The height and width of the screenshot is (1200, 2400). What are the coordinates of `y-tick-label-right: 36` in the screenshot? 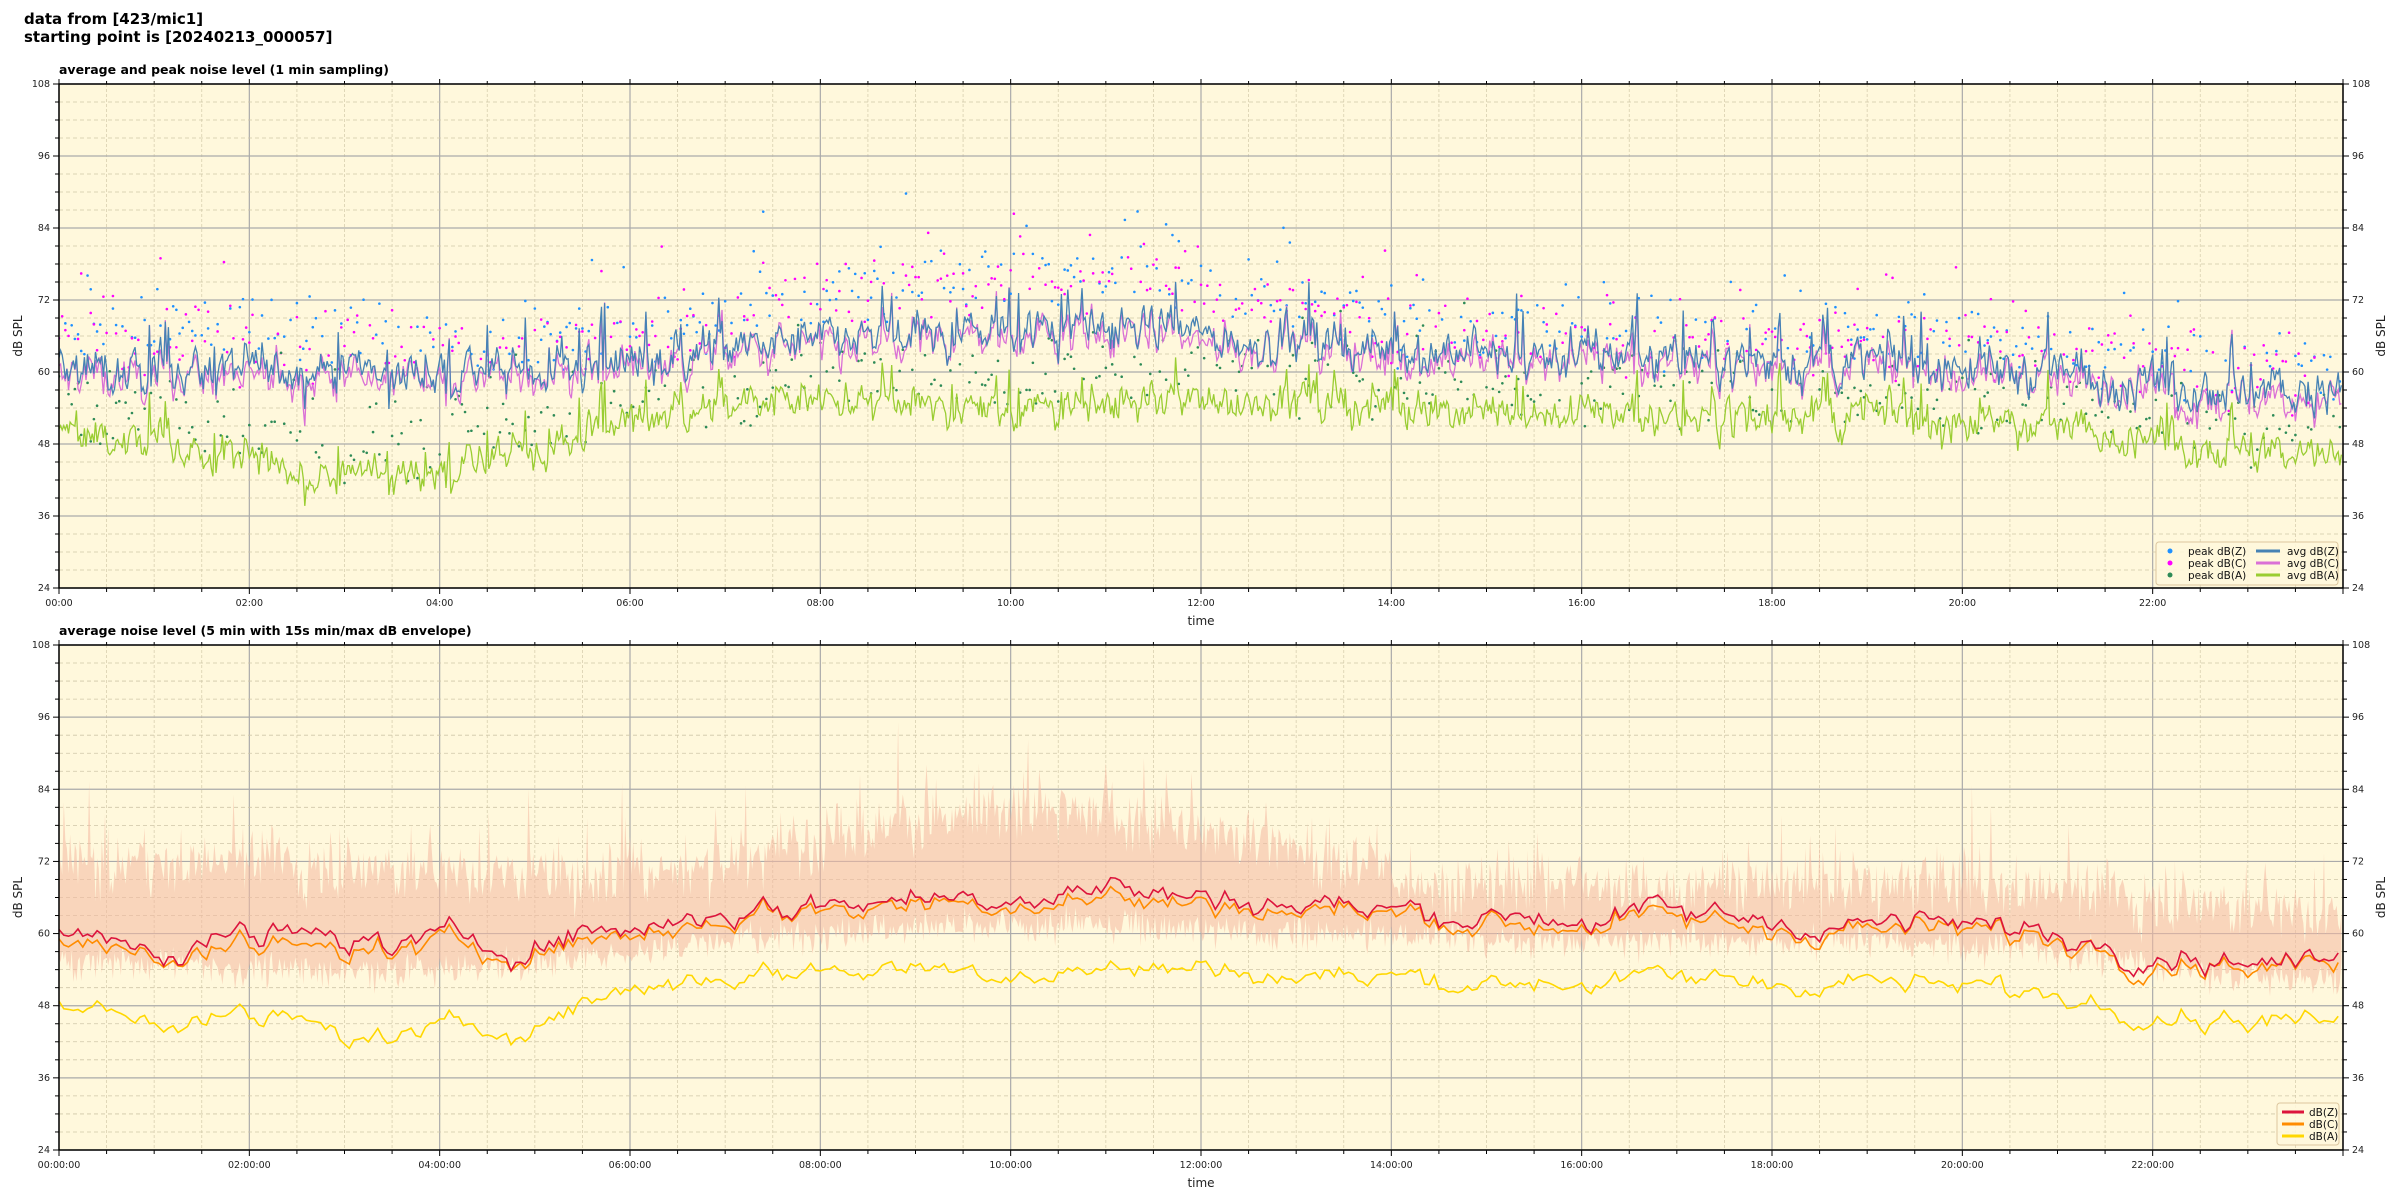 It's located at (2358, 1078).